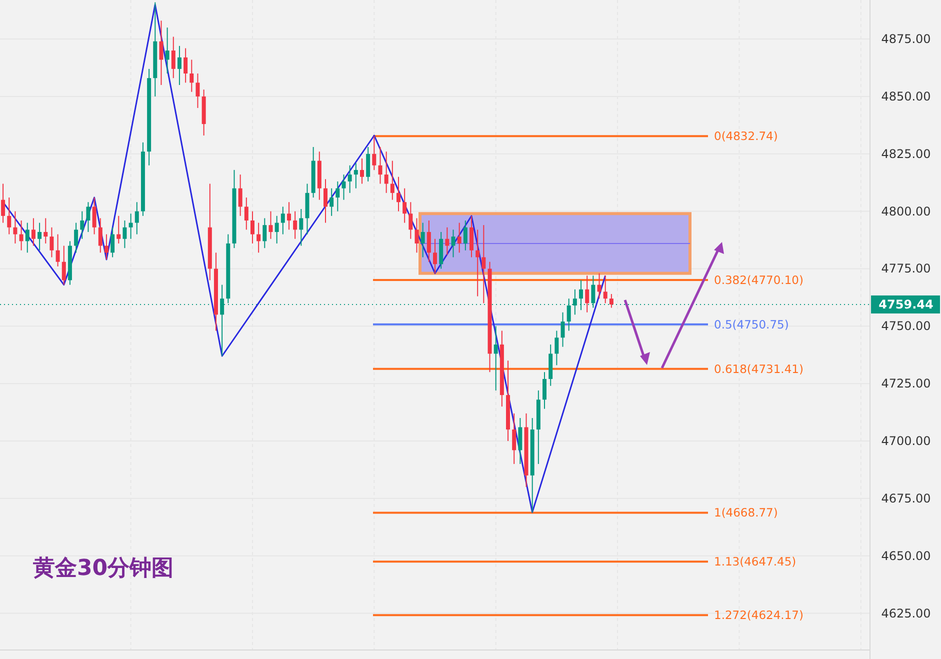  What do you see at coordinates (906, 498) in the screenshot?
I see `y-tick-label: 4675.00` at bounding box center [906, 498].